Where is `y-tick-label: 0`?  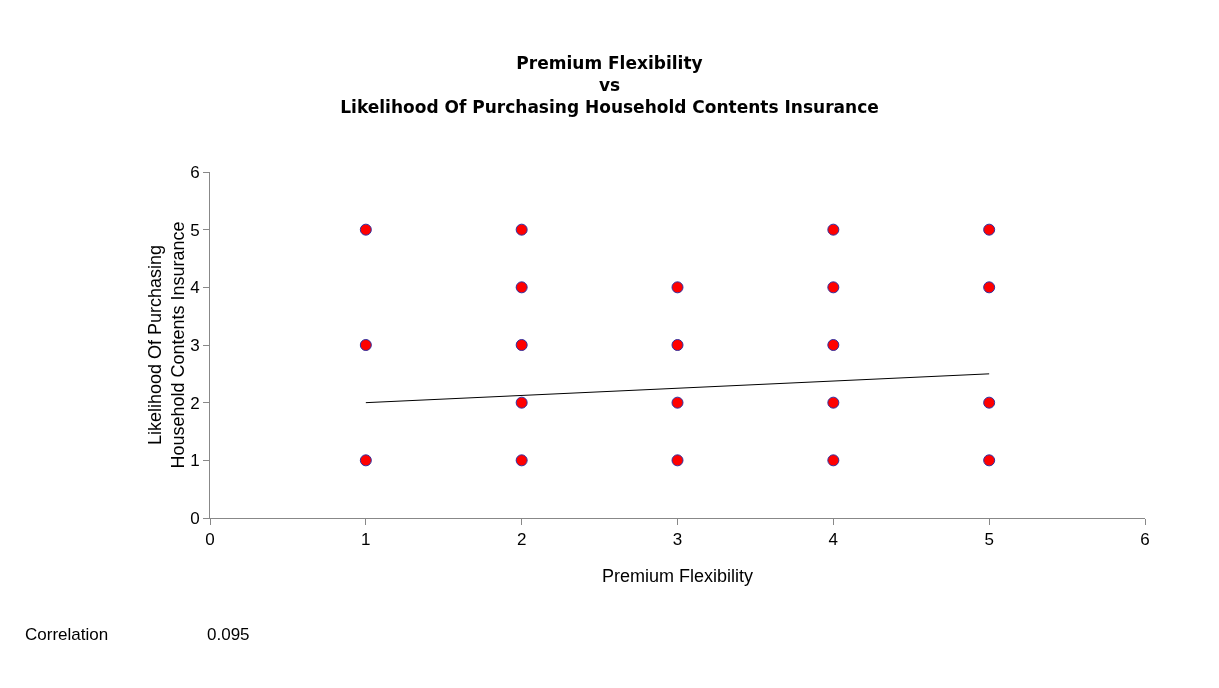 y-tick-label: 0 is located at coordinates (195, 518).